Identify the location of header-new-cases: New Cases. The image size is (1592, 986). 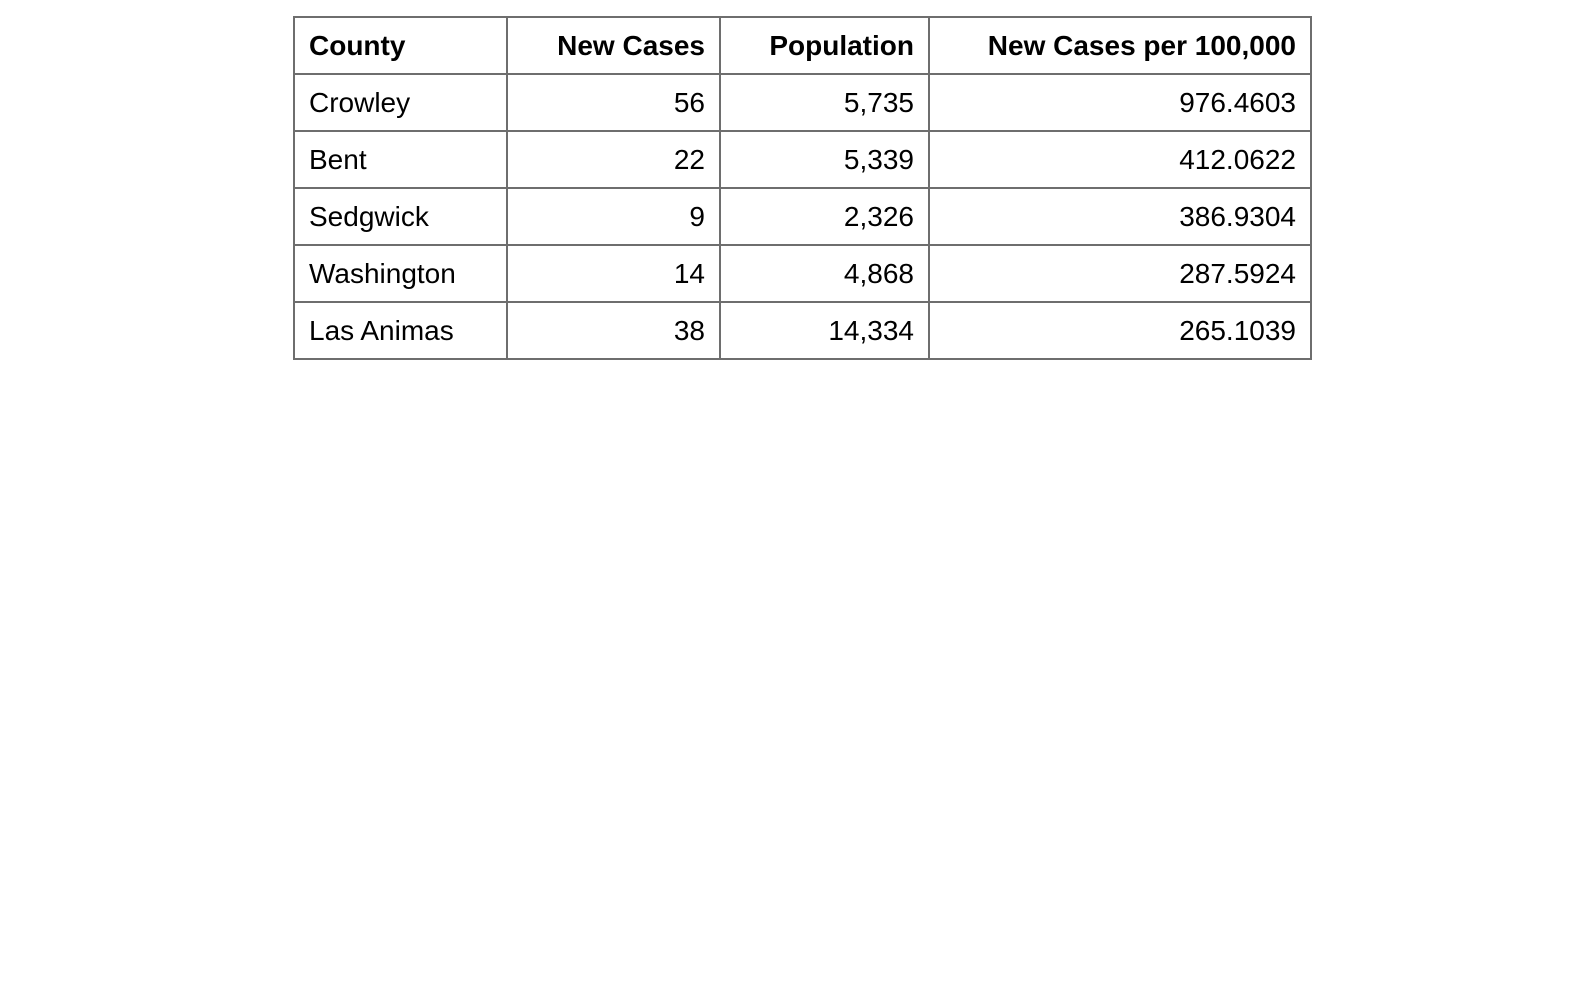
(613, 45).